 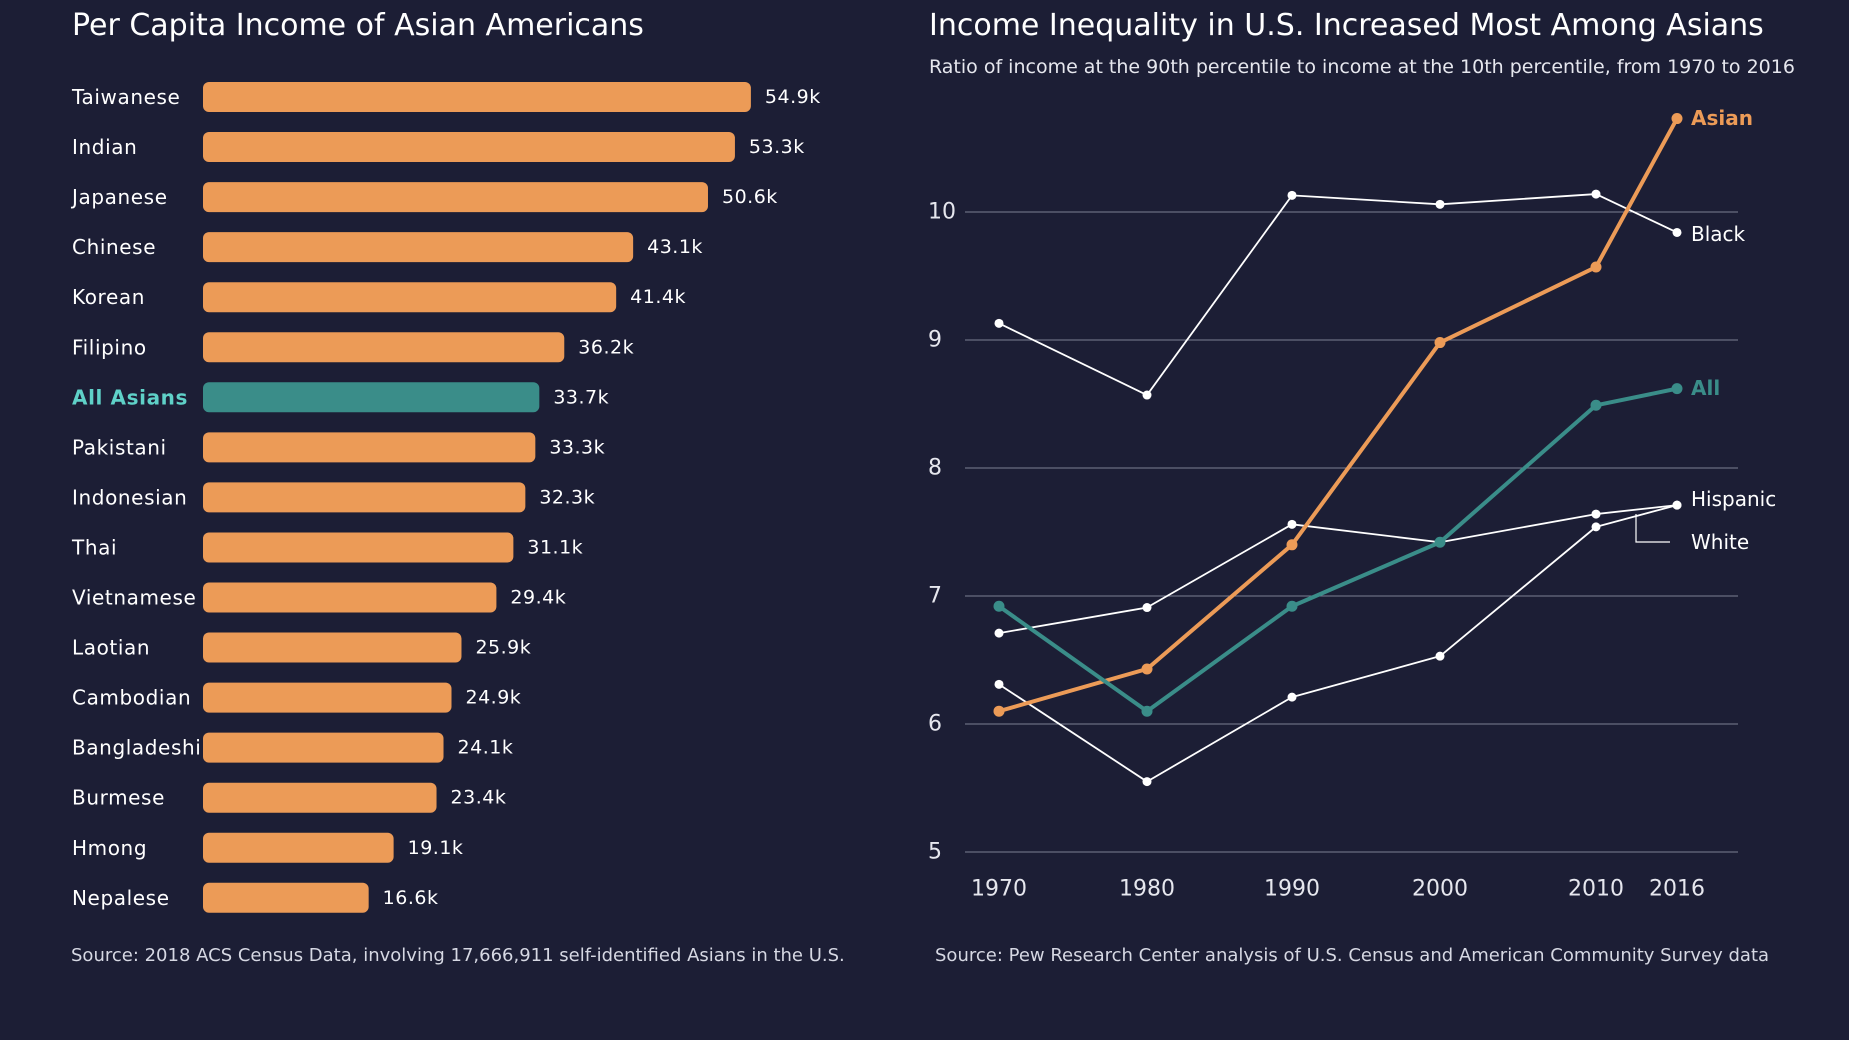 What do you see at coordinates (94, 547) in the screenshot?
I see `bar-category-label: Thai` at bounding box center [94, 547].